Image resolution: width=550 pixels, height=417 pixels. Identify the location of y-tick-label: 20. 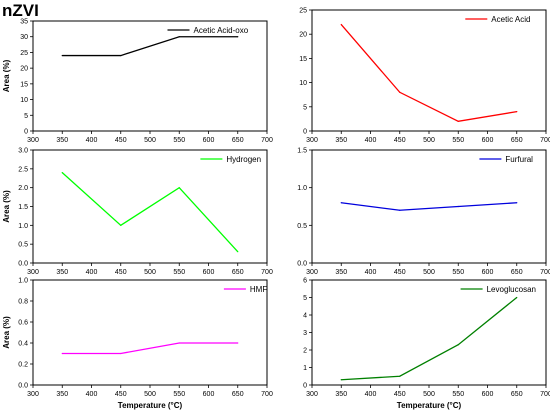
(303, 35).